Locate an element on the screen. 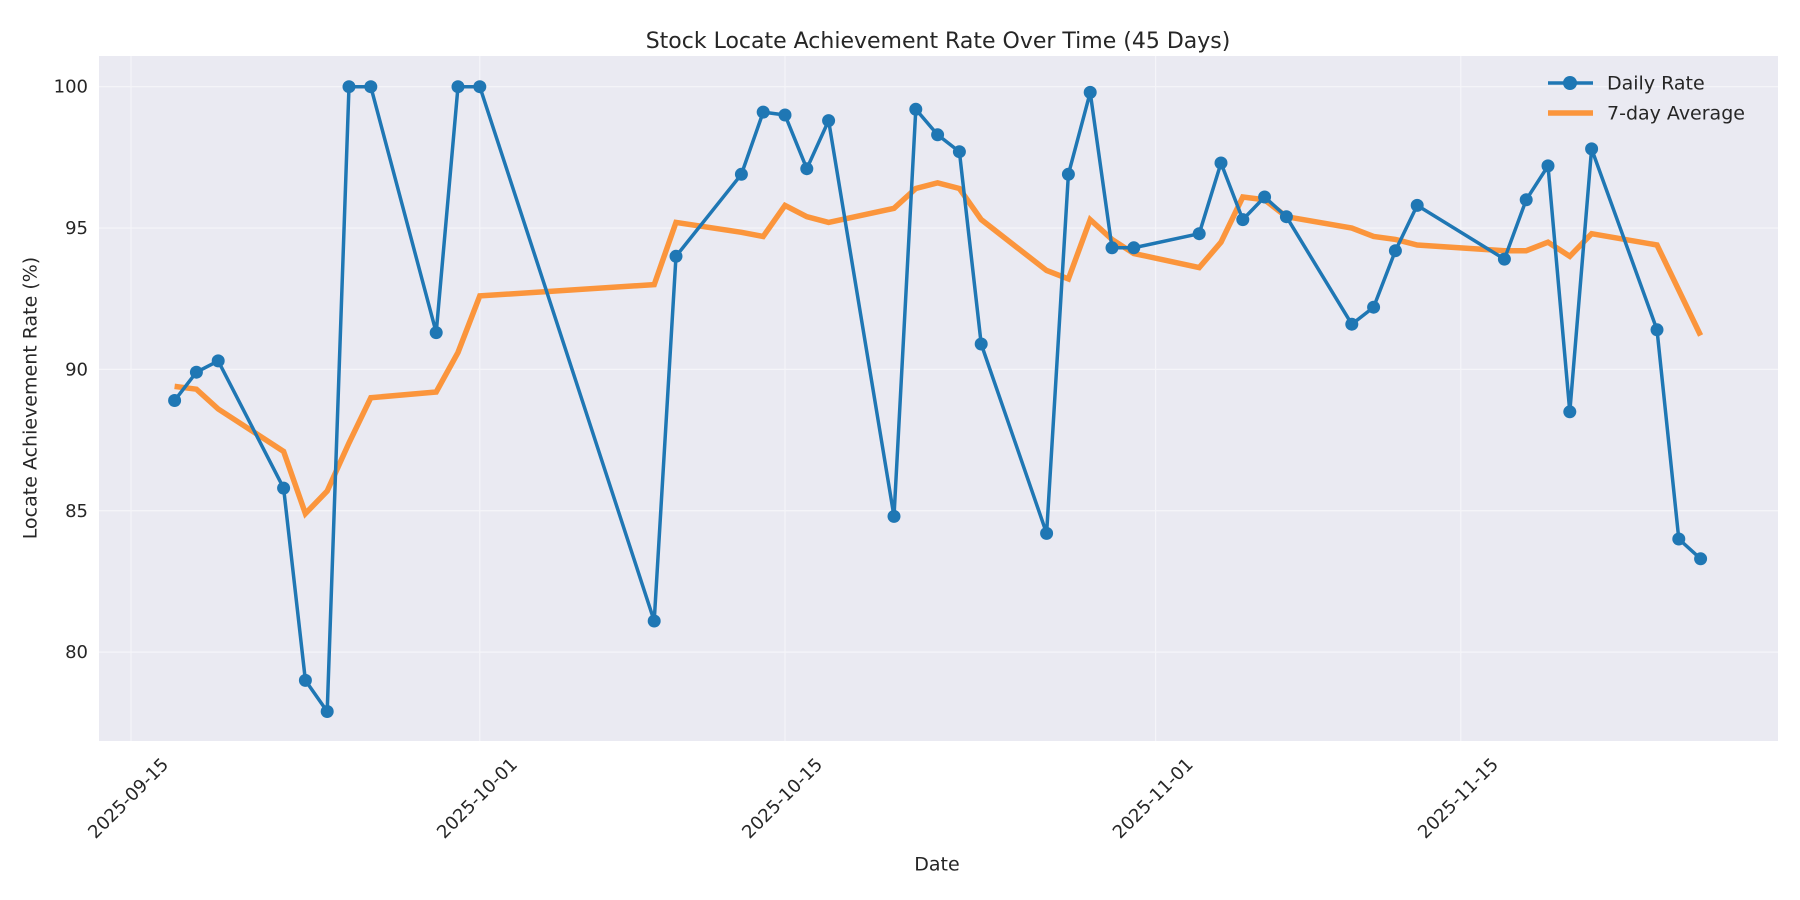 The width and height of the screenshot is (1800, 900). legend-daily-rate-marker-icon is located at coordinates (1570, 83).